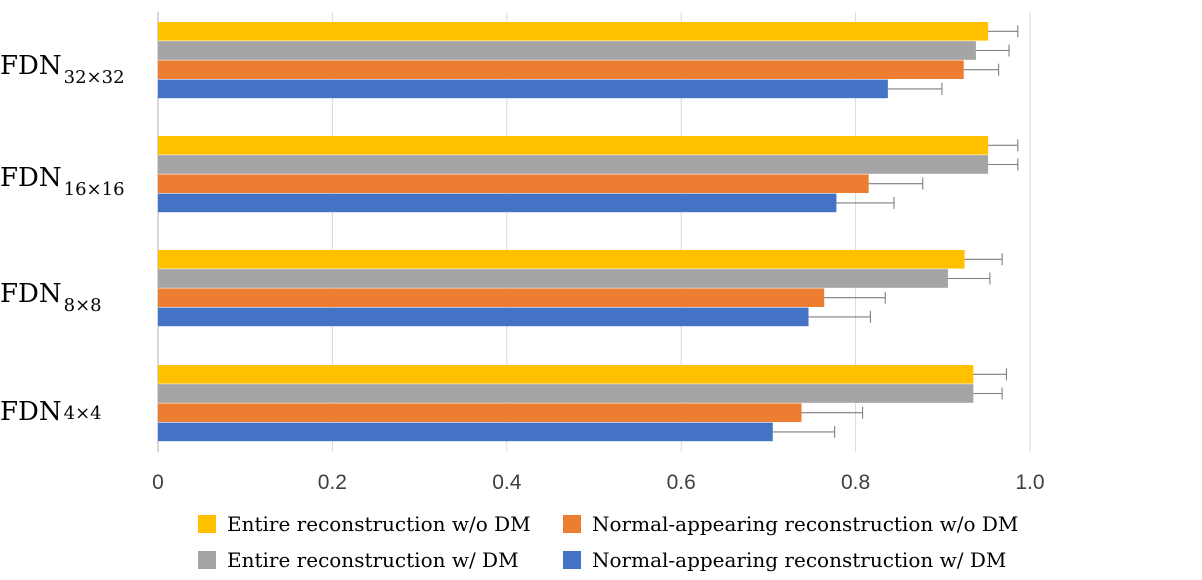  I want to click on category-labels: FDN 32×32 FDN 16×16 FDN 8×8 FDN 4×4, so click(62, 239).